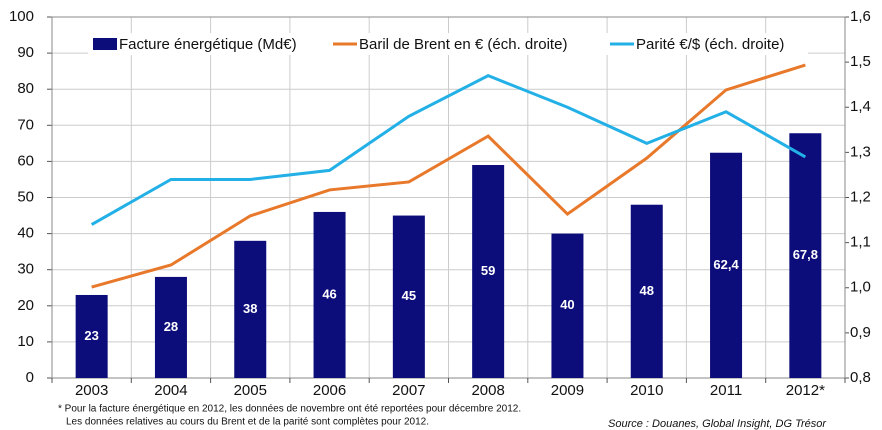 This screenshot has width=882, height=430. I want to click on value-label: 23, so click(91, 335).